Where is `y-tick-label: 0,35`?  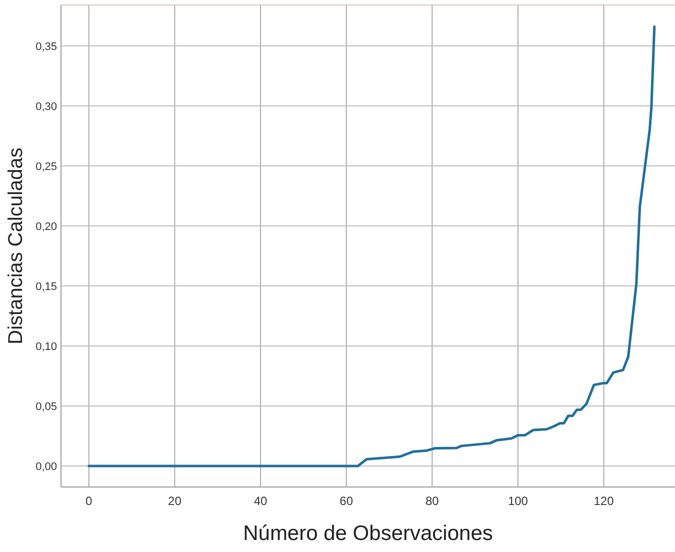 y-tick-label: 0,35 is located at coordinates (46, 46).